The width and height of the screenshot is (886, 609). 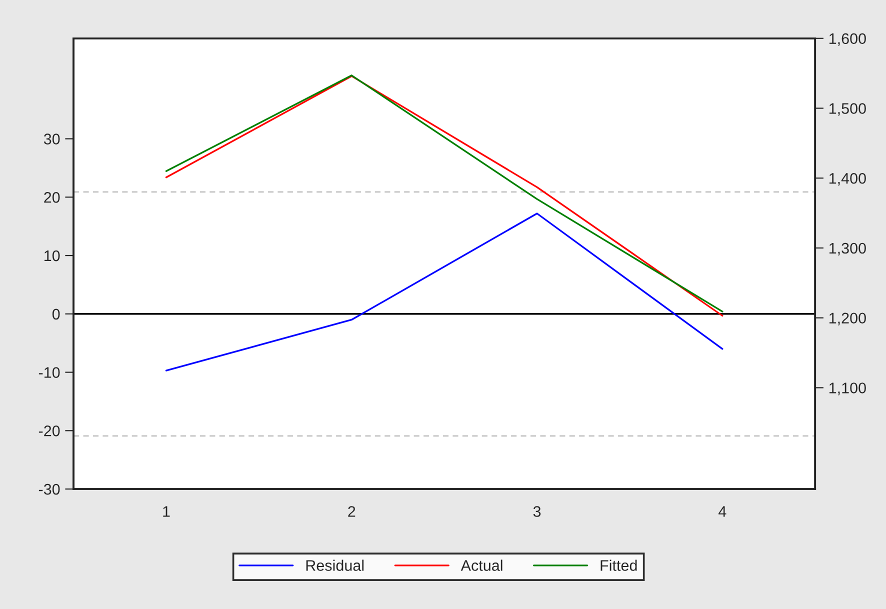 I want to click on legend-label: Residual, so click(x=335, y=565).